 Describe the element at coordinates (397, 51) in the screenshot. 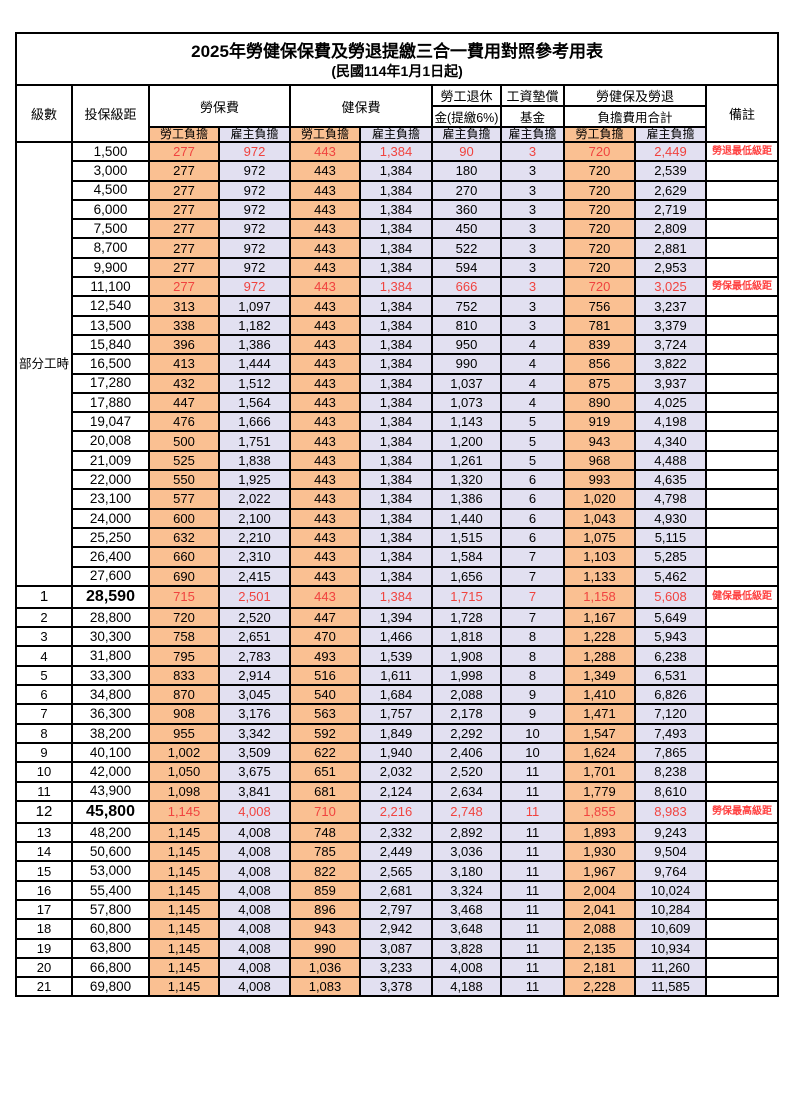

I see `page-title: 2025年勞健保保費及勞退提繳三合一費用對照參考用表` at that location.